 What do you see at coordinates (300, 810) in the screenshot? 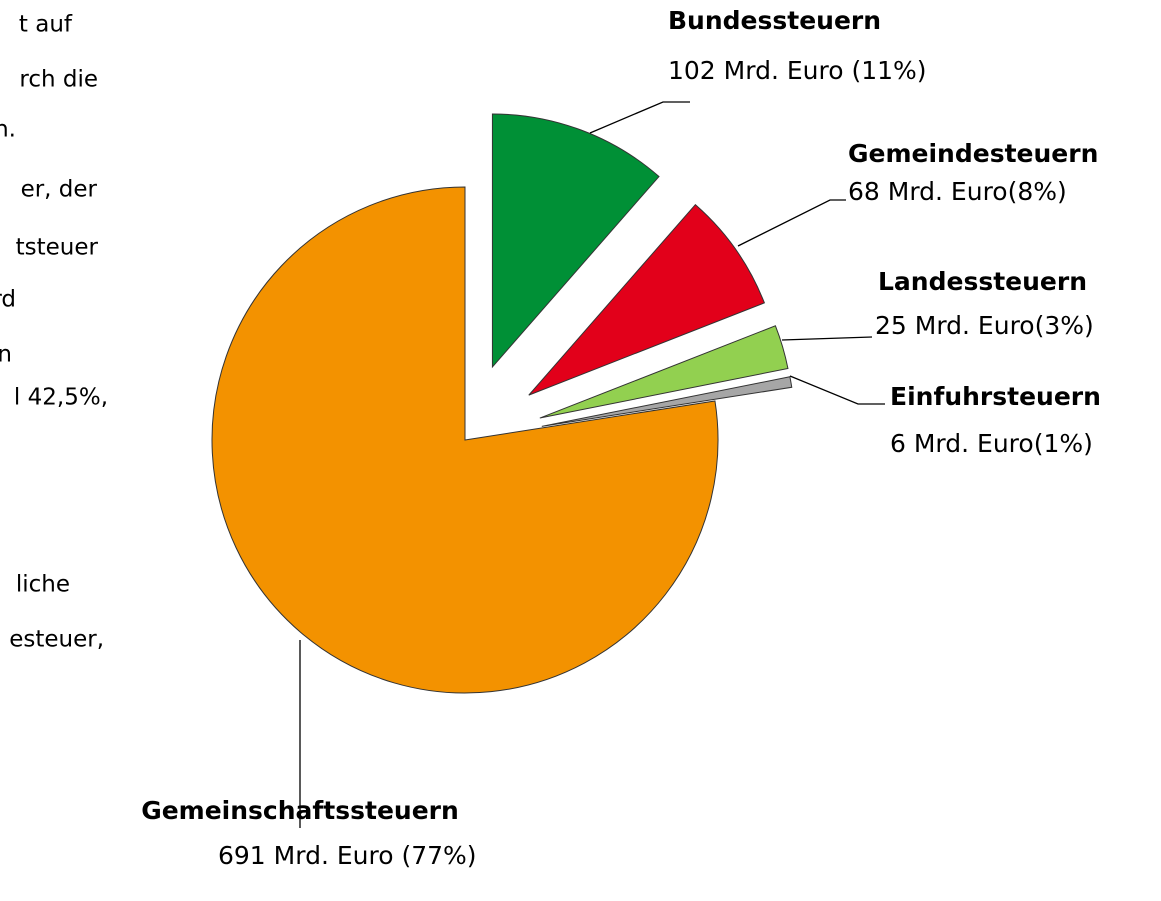
I see `category-label: Gemeinschaftssteuern` at bounding box center [300, 810].